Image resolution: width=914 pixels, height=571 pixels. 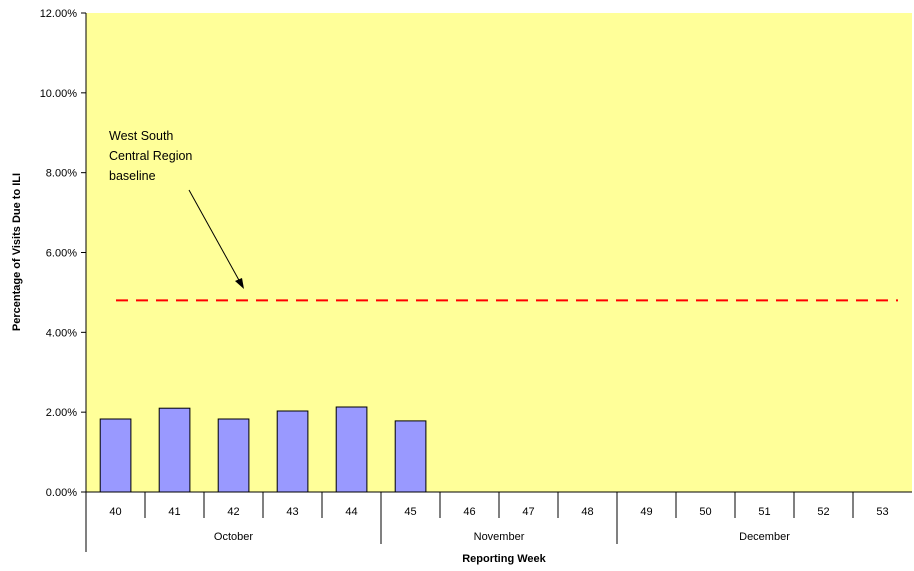 What do you see at coordinates (587, 512) in the screenshot?
I see `x-tick-label: 48` at bounding box center [587, 512].